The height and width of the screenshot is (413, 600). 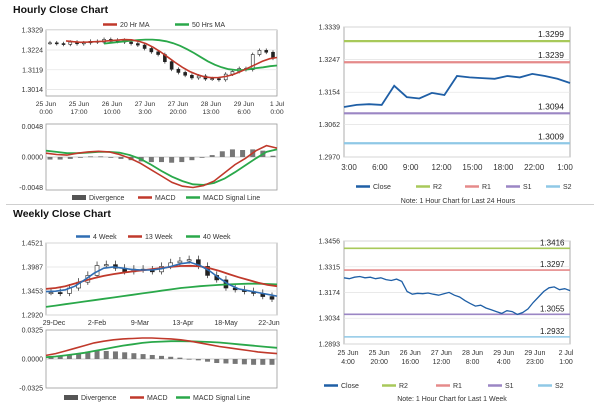 I want to click on hourly-x-tick-date: 26 Jun, so click(x=112, y=104).